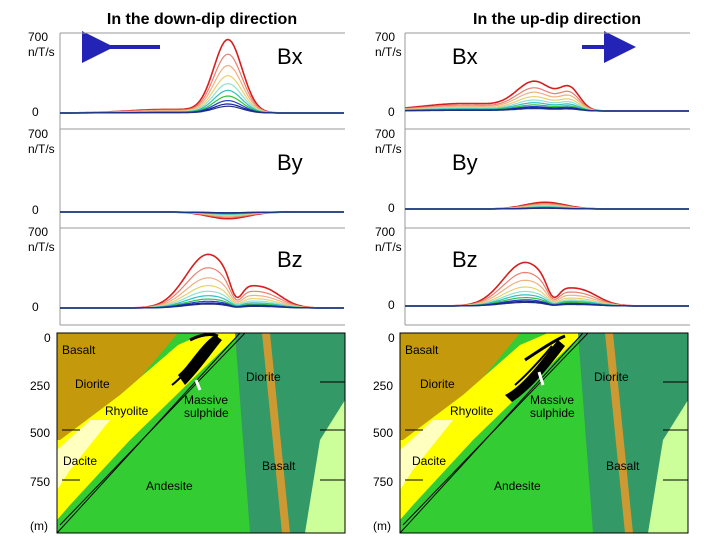 The width and height of the screenshot is (720, 540). Describe the element at coordinates (279, 466) in the screenshot. I see `label-basalt-lower-left: Basalt` at that location.